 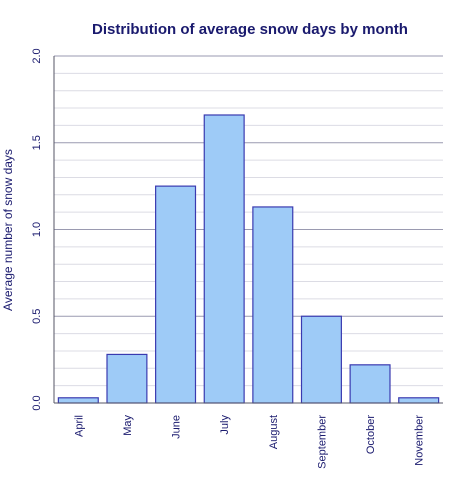 What do you see at coordinates (322, 442) in the screenshot?
I see `x-tick-label: September` at bounding box center [322, 442].